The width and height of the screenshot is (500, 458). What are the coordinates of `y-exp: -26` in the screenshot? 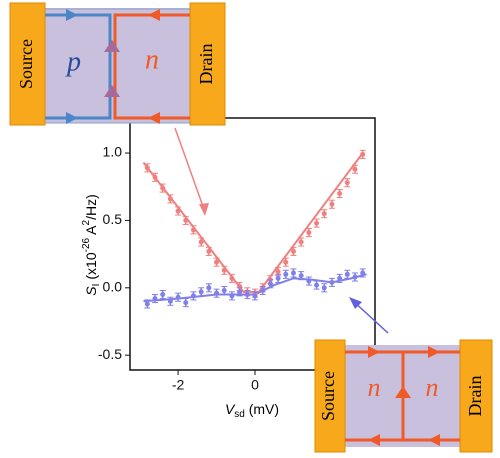 It's located at (86, 245).